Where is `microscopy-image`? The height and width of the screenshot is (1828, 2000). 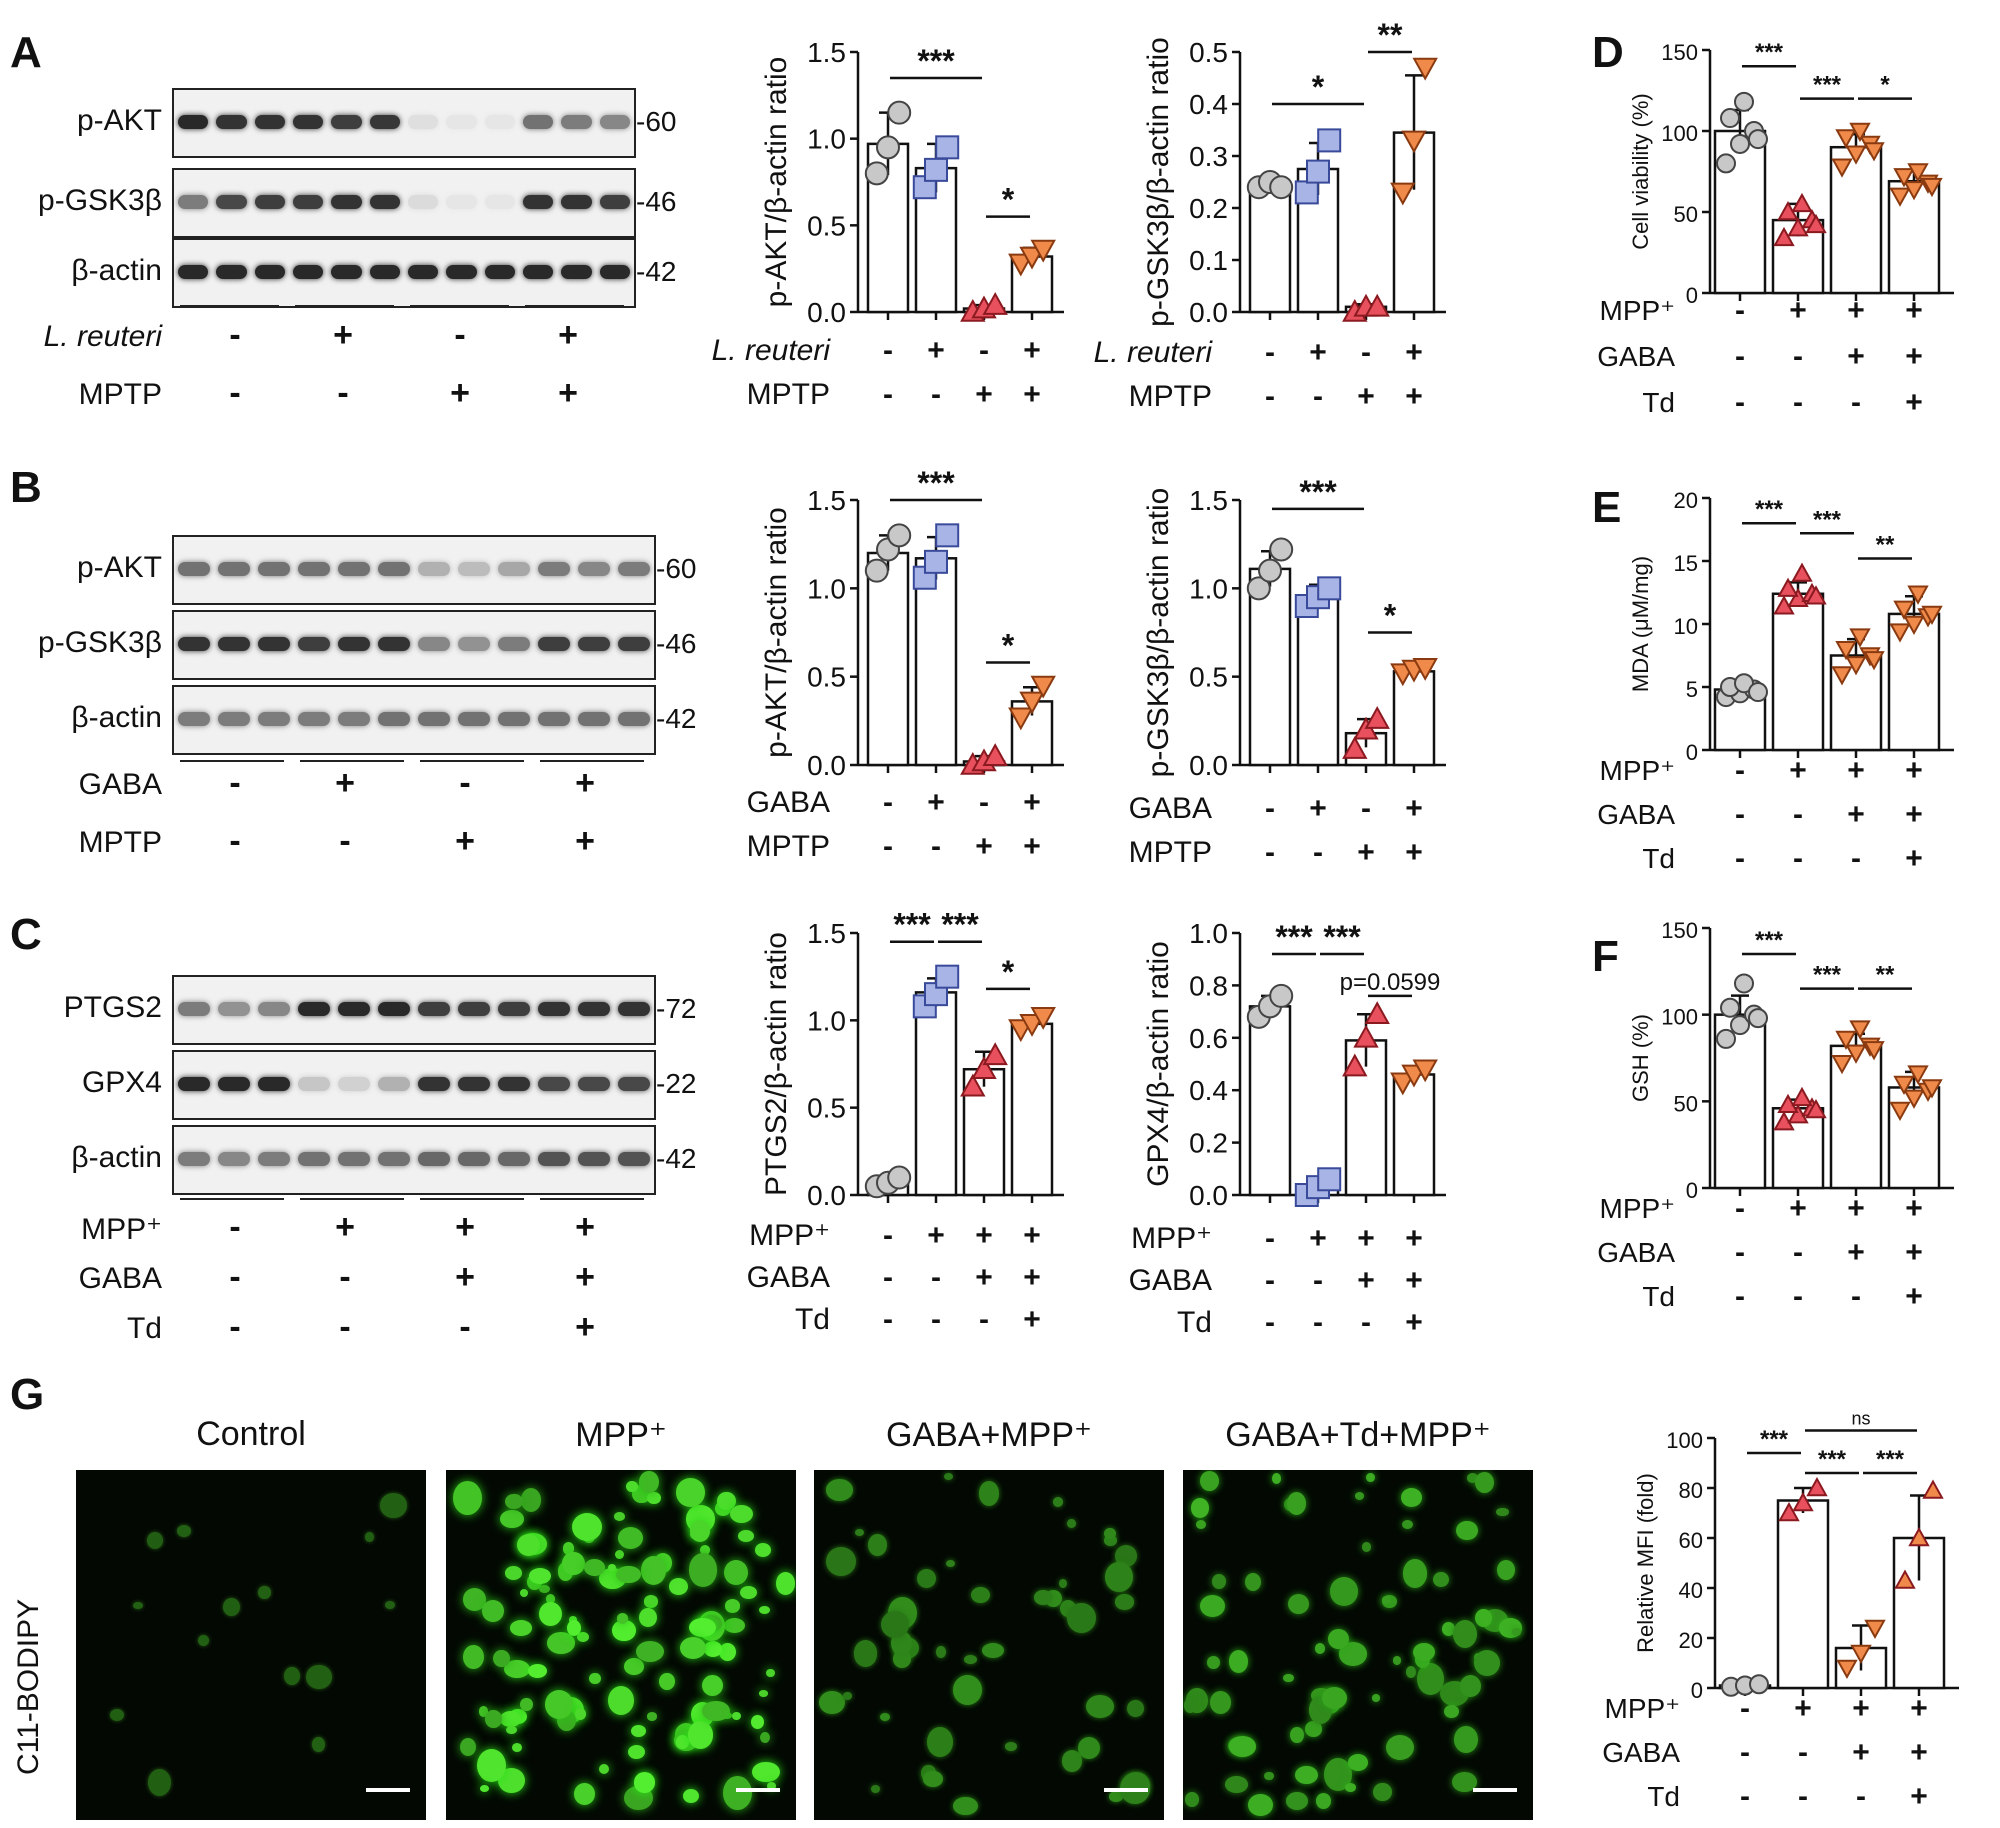 microscopy-image is located at coordinates (251, 1645).